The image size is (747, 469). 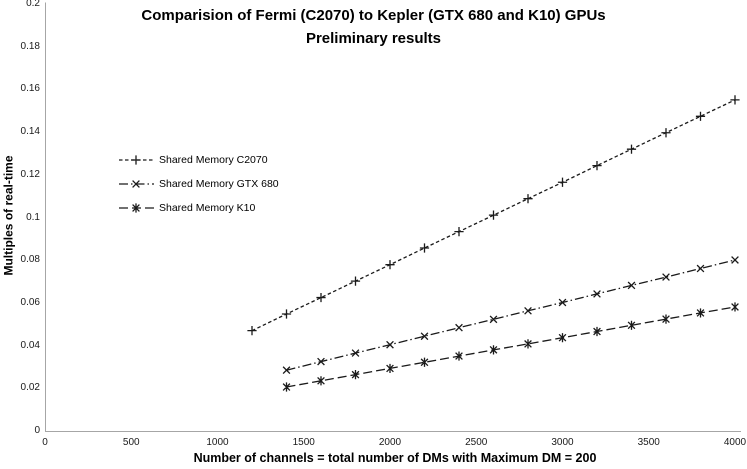 I want to click on y-tick-label: 0.04, so click(x=30, y=345).